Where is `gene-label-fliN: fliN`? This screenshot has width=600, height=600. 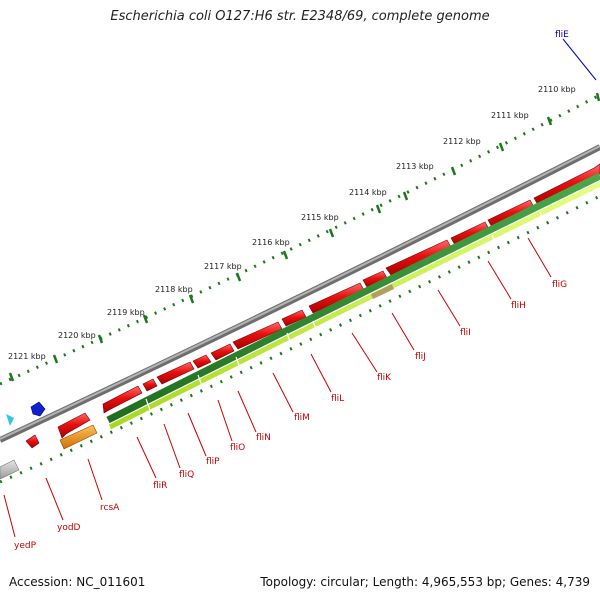 gene-label-fliN: fliN is located at coordinates (263, 438).